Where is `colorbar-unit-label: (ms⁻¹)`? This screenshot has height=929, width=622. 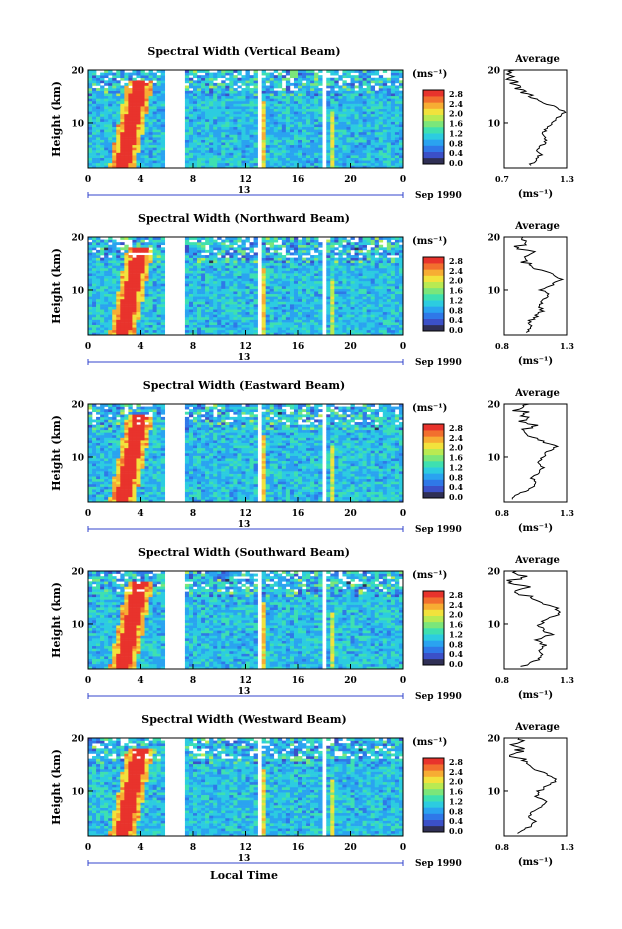
colorbar-unit-label: (ms⁻¹) is located at coordinates (429, 575).